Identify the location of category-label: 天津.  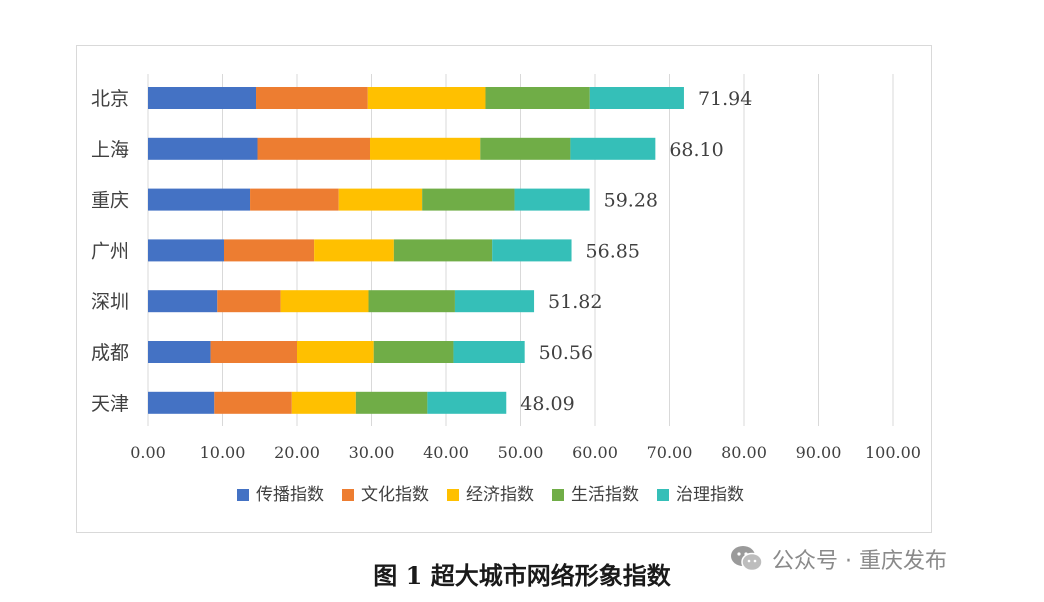
(110, 404).